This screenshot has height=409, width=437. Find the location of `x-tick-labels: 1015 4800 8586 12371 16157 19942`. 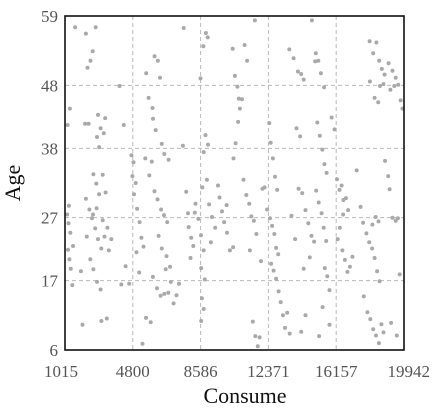

x-tick-labels: 1015 4800 8586 12371 16157 19942 is located at coordinates (237, 371).